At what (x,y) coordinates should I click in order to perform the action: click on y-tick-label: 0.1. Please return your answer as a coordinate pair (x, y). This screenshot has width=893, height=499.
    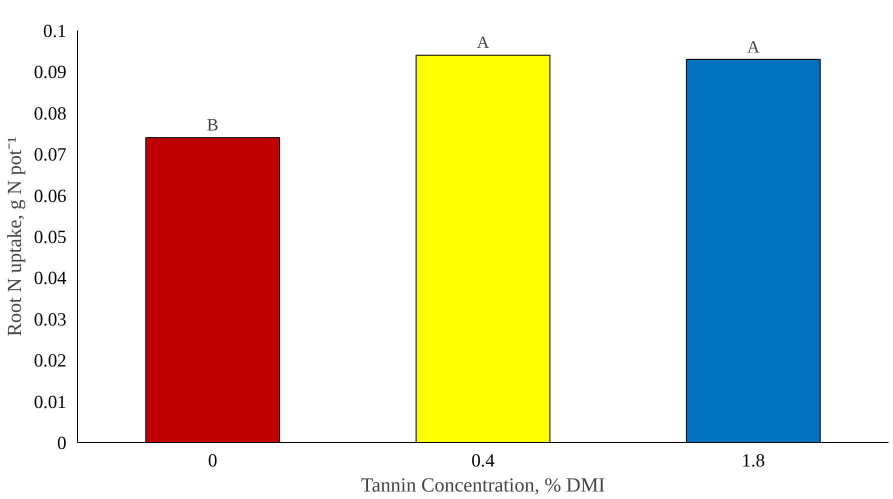
    Looking at the image, I should click on (55, 31).